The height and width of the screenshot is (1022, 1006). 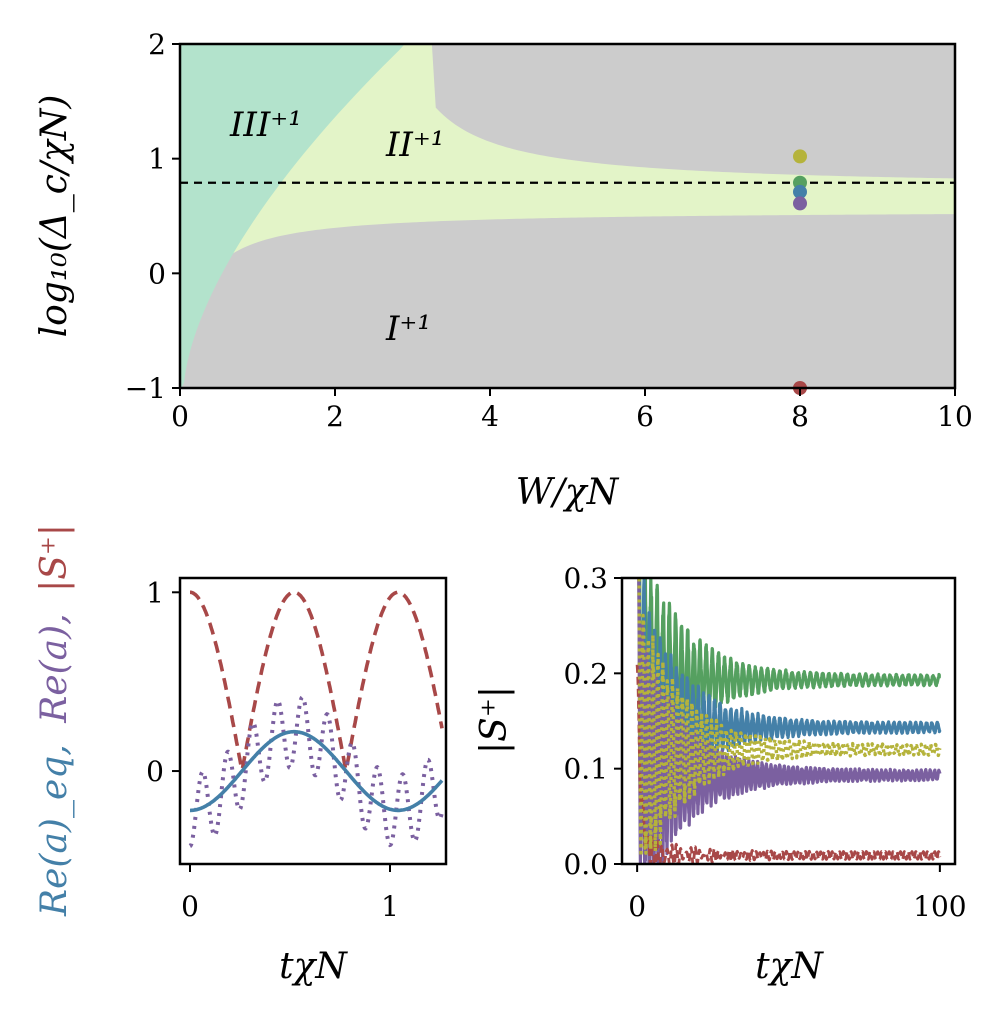 I want to click on long-time-series, so click(x=788, y=721).